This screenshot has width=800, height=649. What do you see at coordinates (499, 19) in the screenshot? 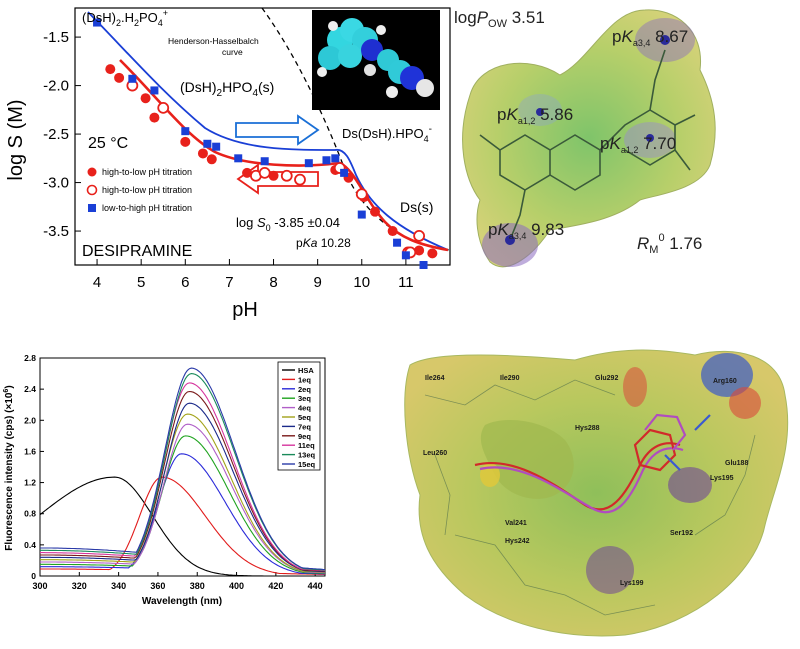
I see `logpow-label: logPOW 3.51` at bounding box center [499, 19].